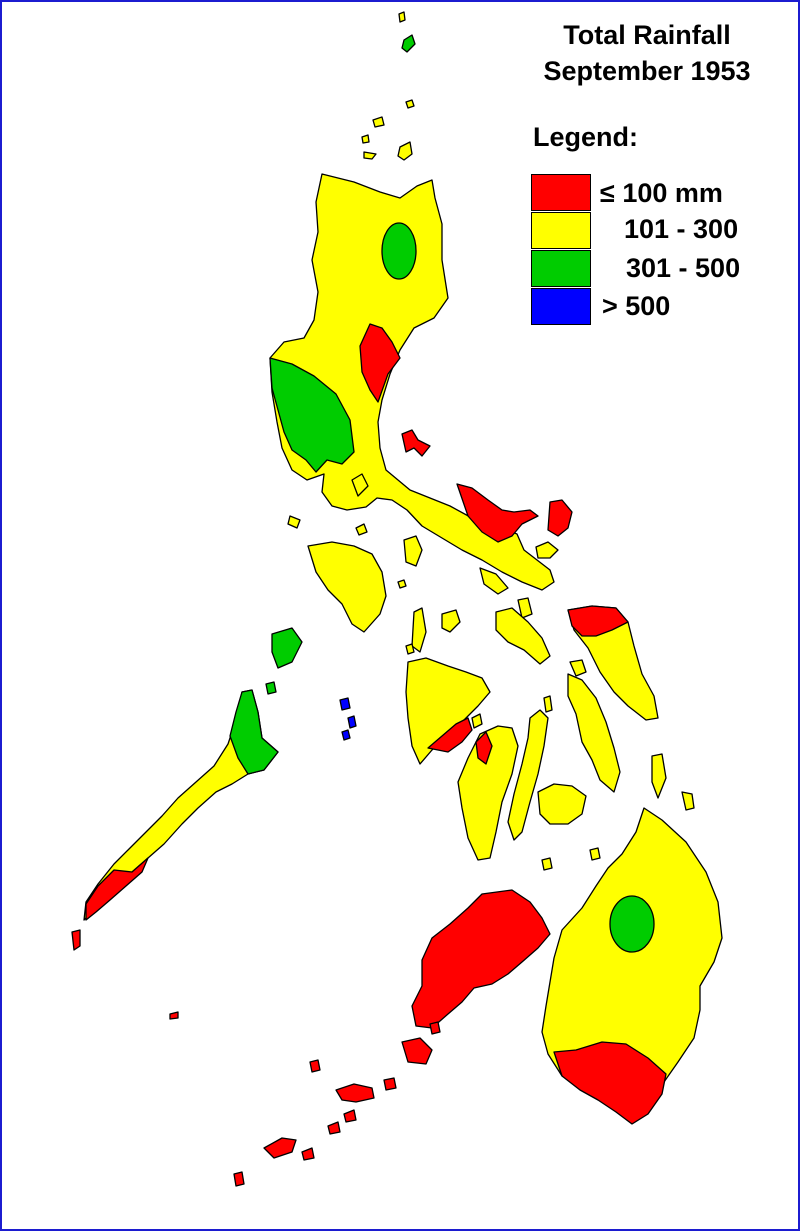 This screenshot has height=1231, width=800. I want to click on legend-heading: Legend:, so click(585, 137).